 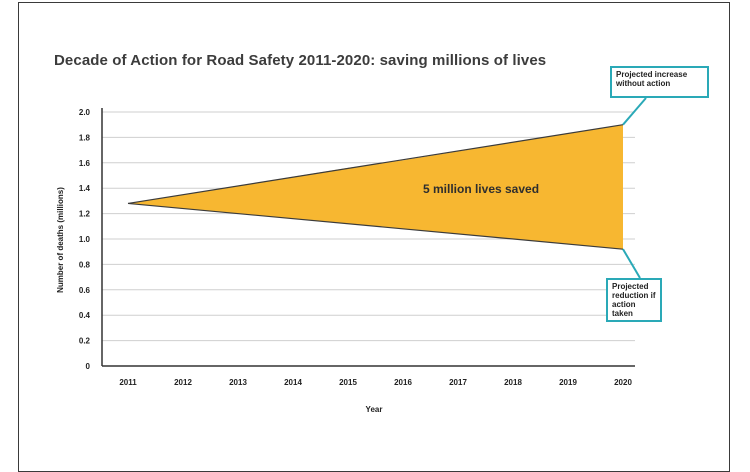 What do you see at coordinates (634, 300) in the screenshot?
I see `projected-reduction-callout: Projected reduction if action taken` at bounding box center [634, 300].